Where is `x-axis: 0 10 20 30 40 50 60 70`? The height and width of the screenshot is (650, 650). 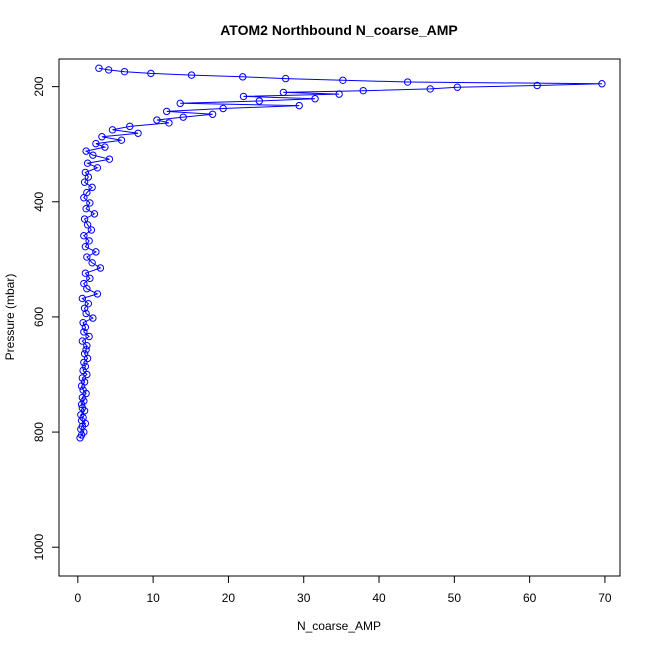 x-axis: 0 10 20 30 40 50 60 70 is located at coordinates (343, 590).